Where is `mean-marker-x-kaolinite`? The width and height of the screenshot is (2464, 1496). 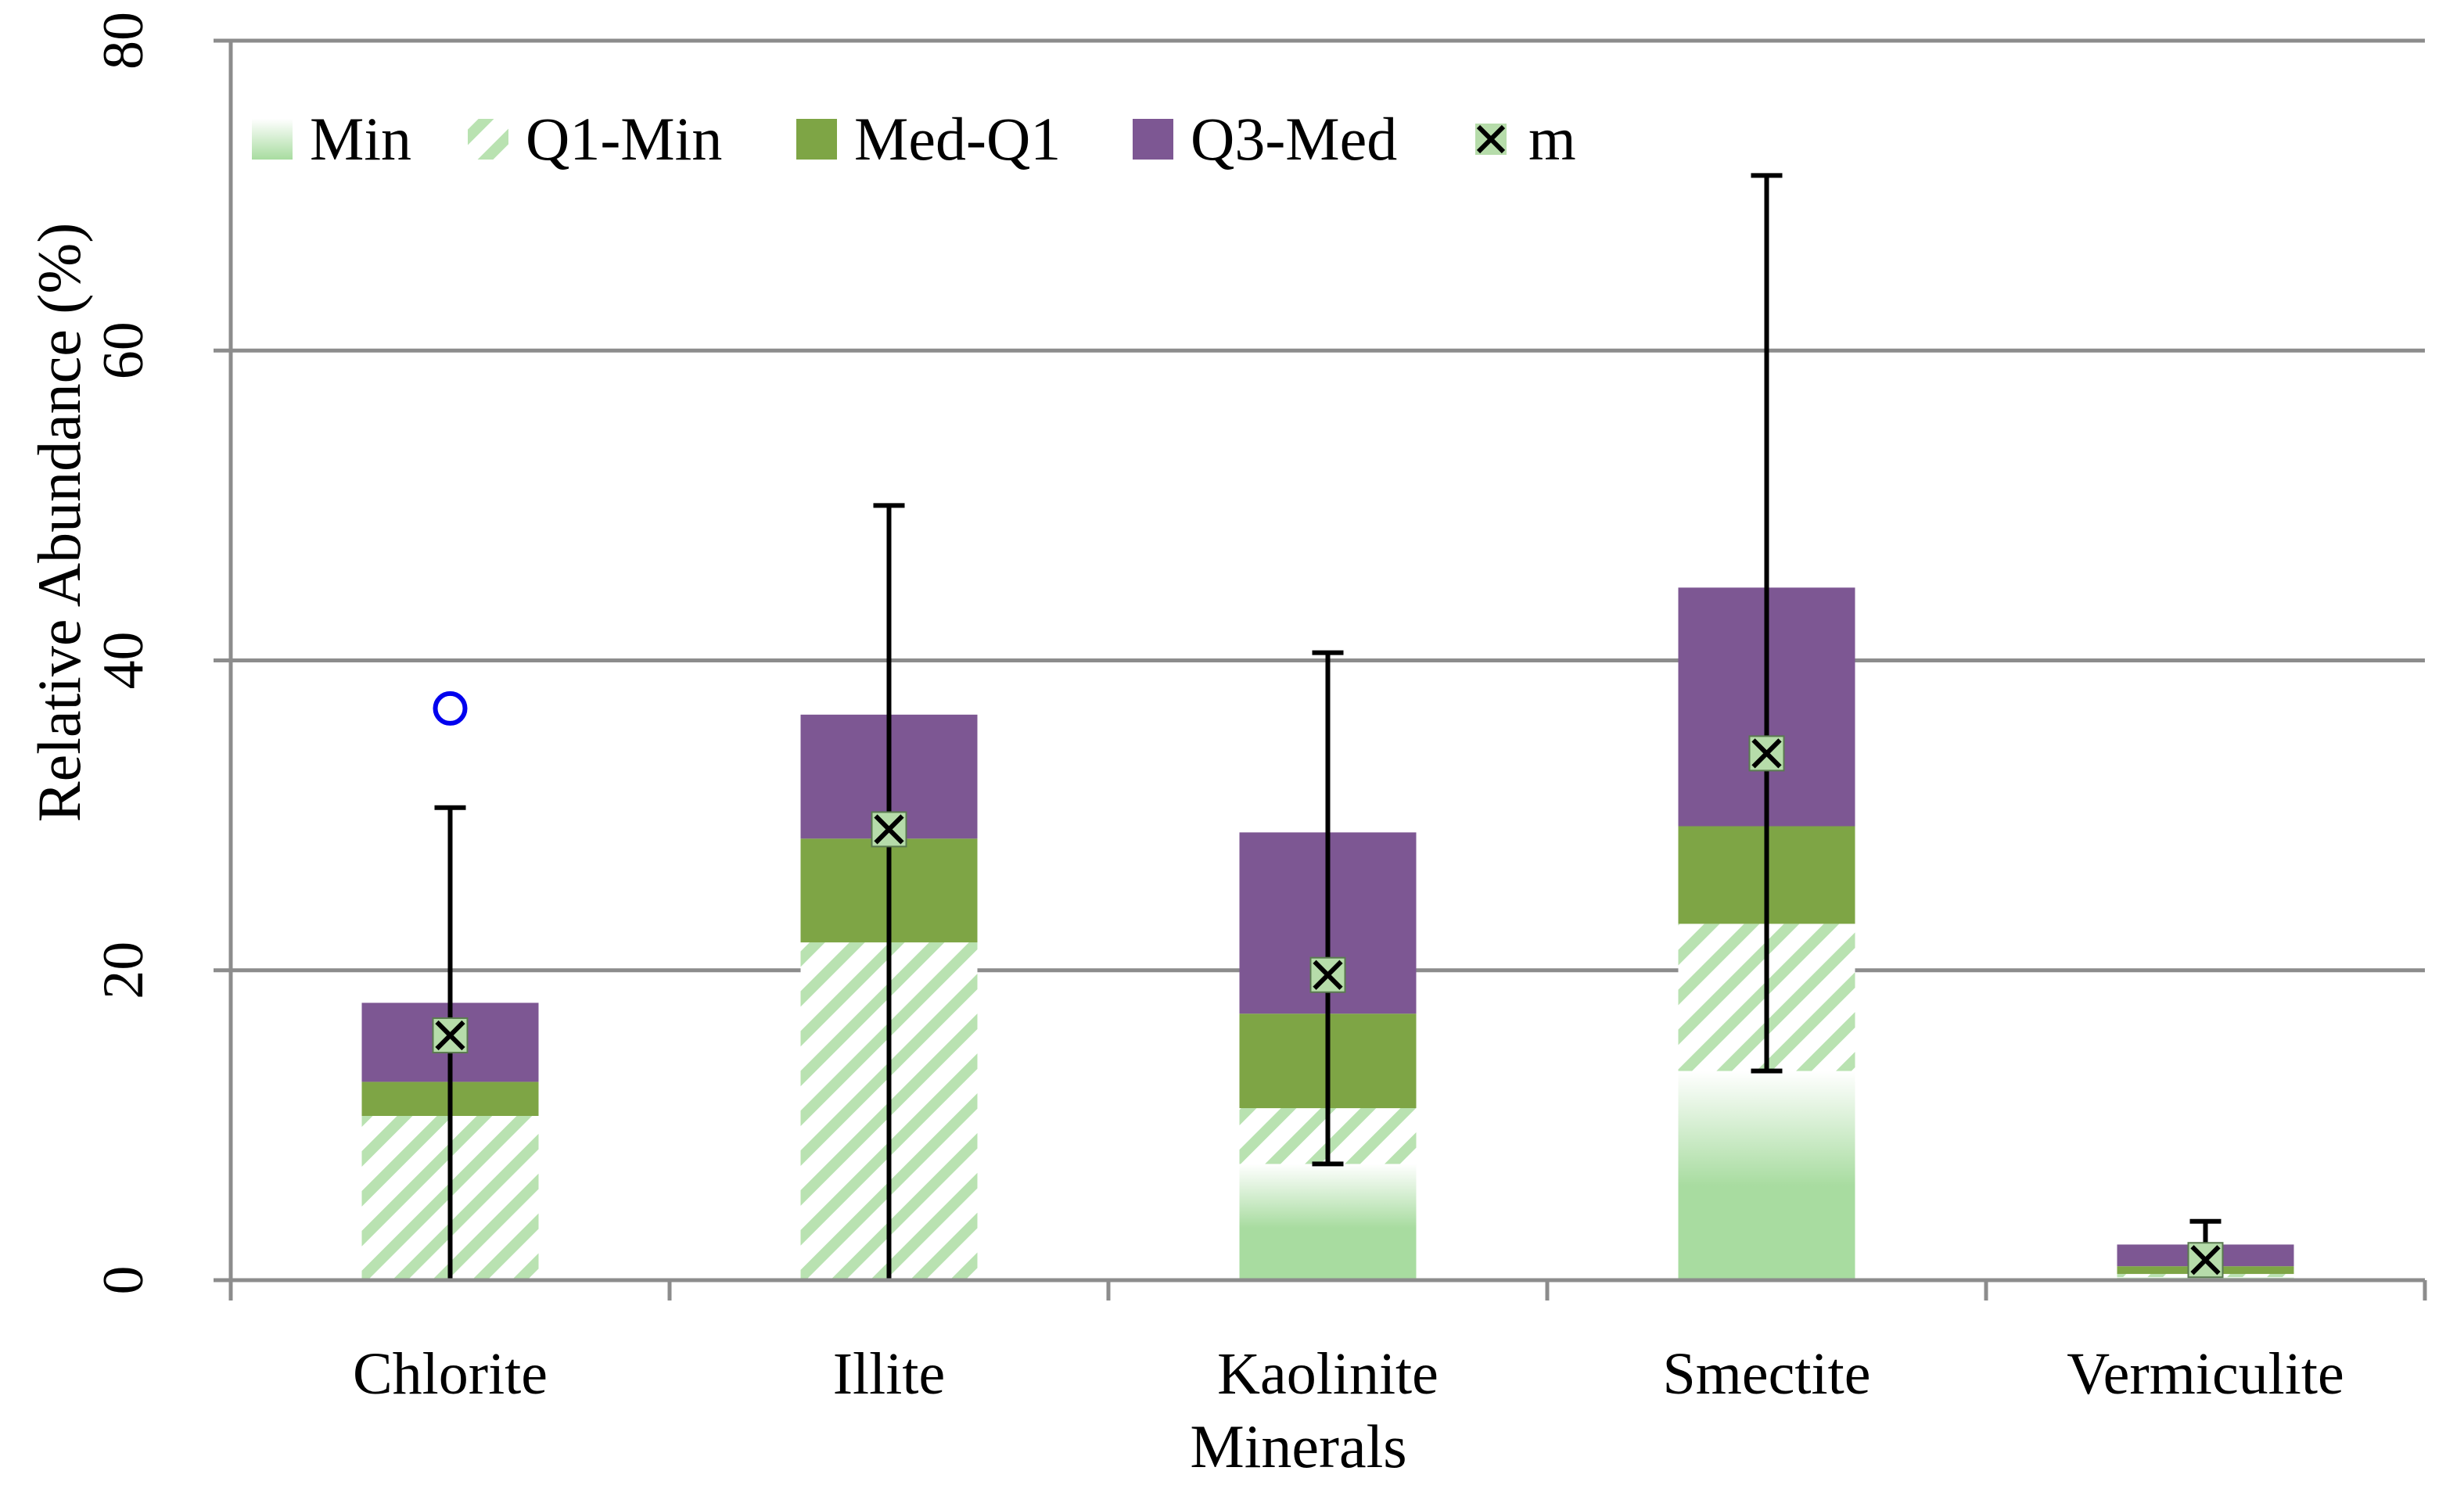
mean-marker-x-kaolinite is located at coordinates (1328, 975).